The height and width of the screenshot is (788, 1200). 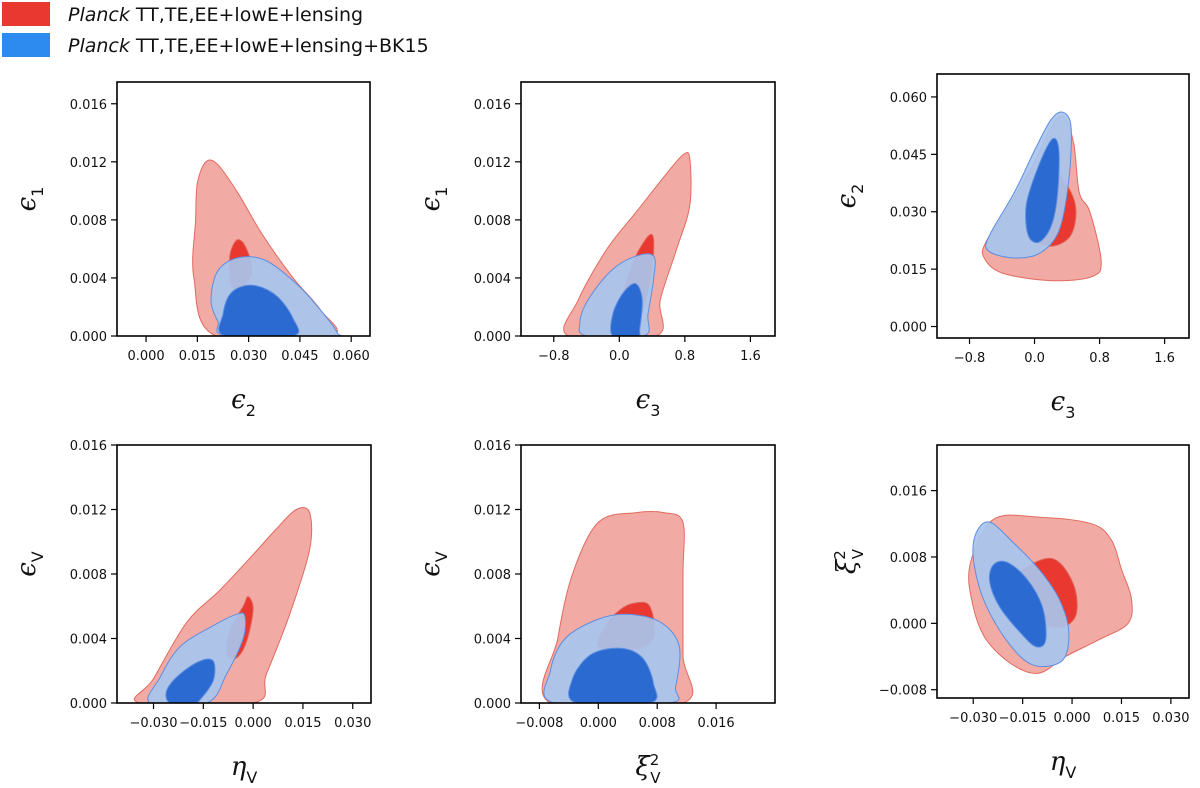 What do you see at coordinates (492, 337) in the screenshot?
I see `y-tick-label-p2-0: 0.000` at bounding box center [492, 337].